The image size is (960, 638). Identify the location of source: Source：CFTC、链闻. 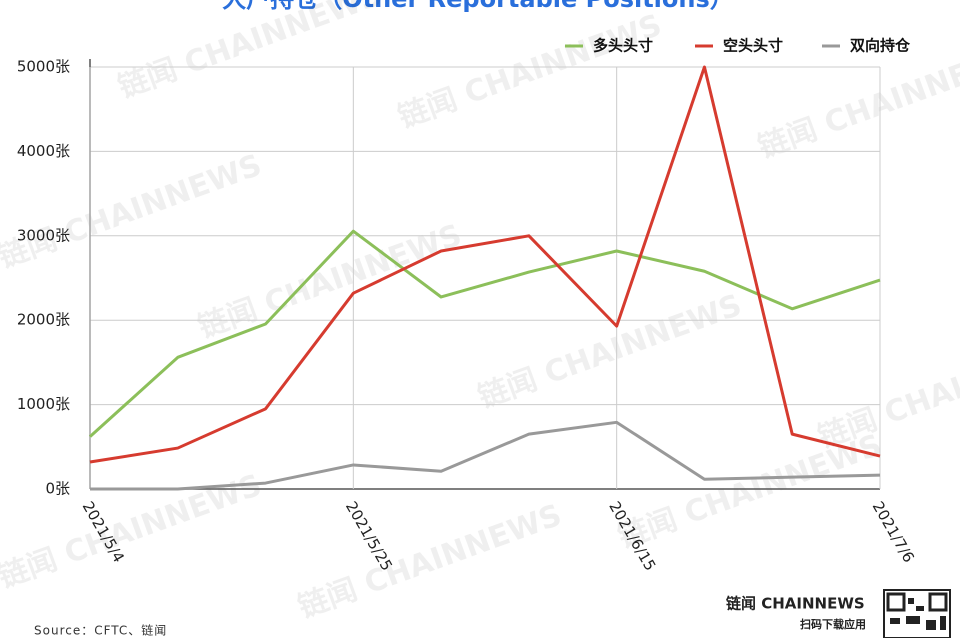
(100, 630).